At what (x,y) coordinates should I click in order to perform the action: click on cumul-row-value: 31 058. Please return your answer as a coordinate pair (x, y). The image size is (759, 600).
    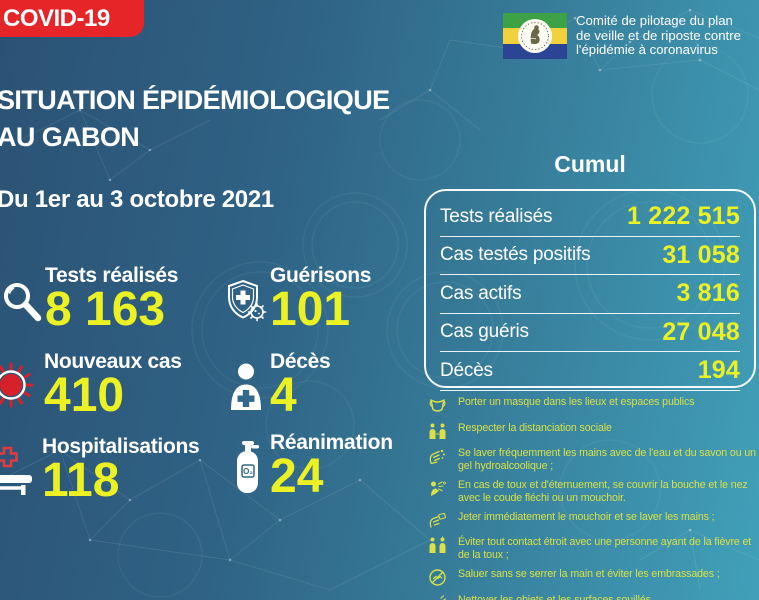
    Looking at the image, I should click on (701, 254).